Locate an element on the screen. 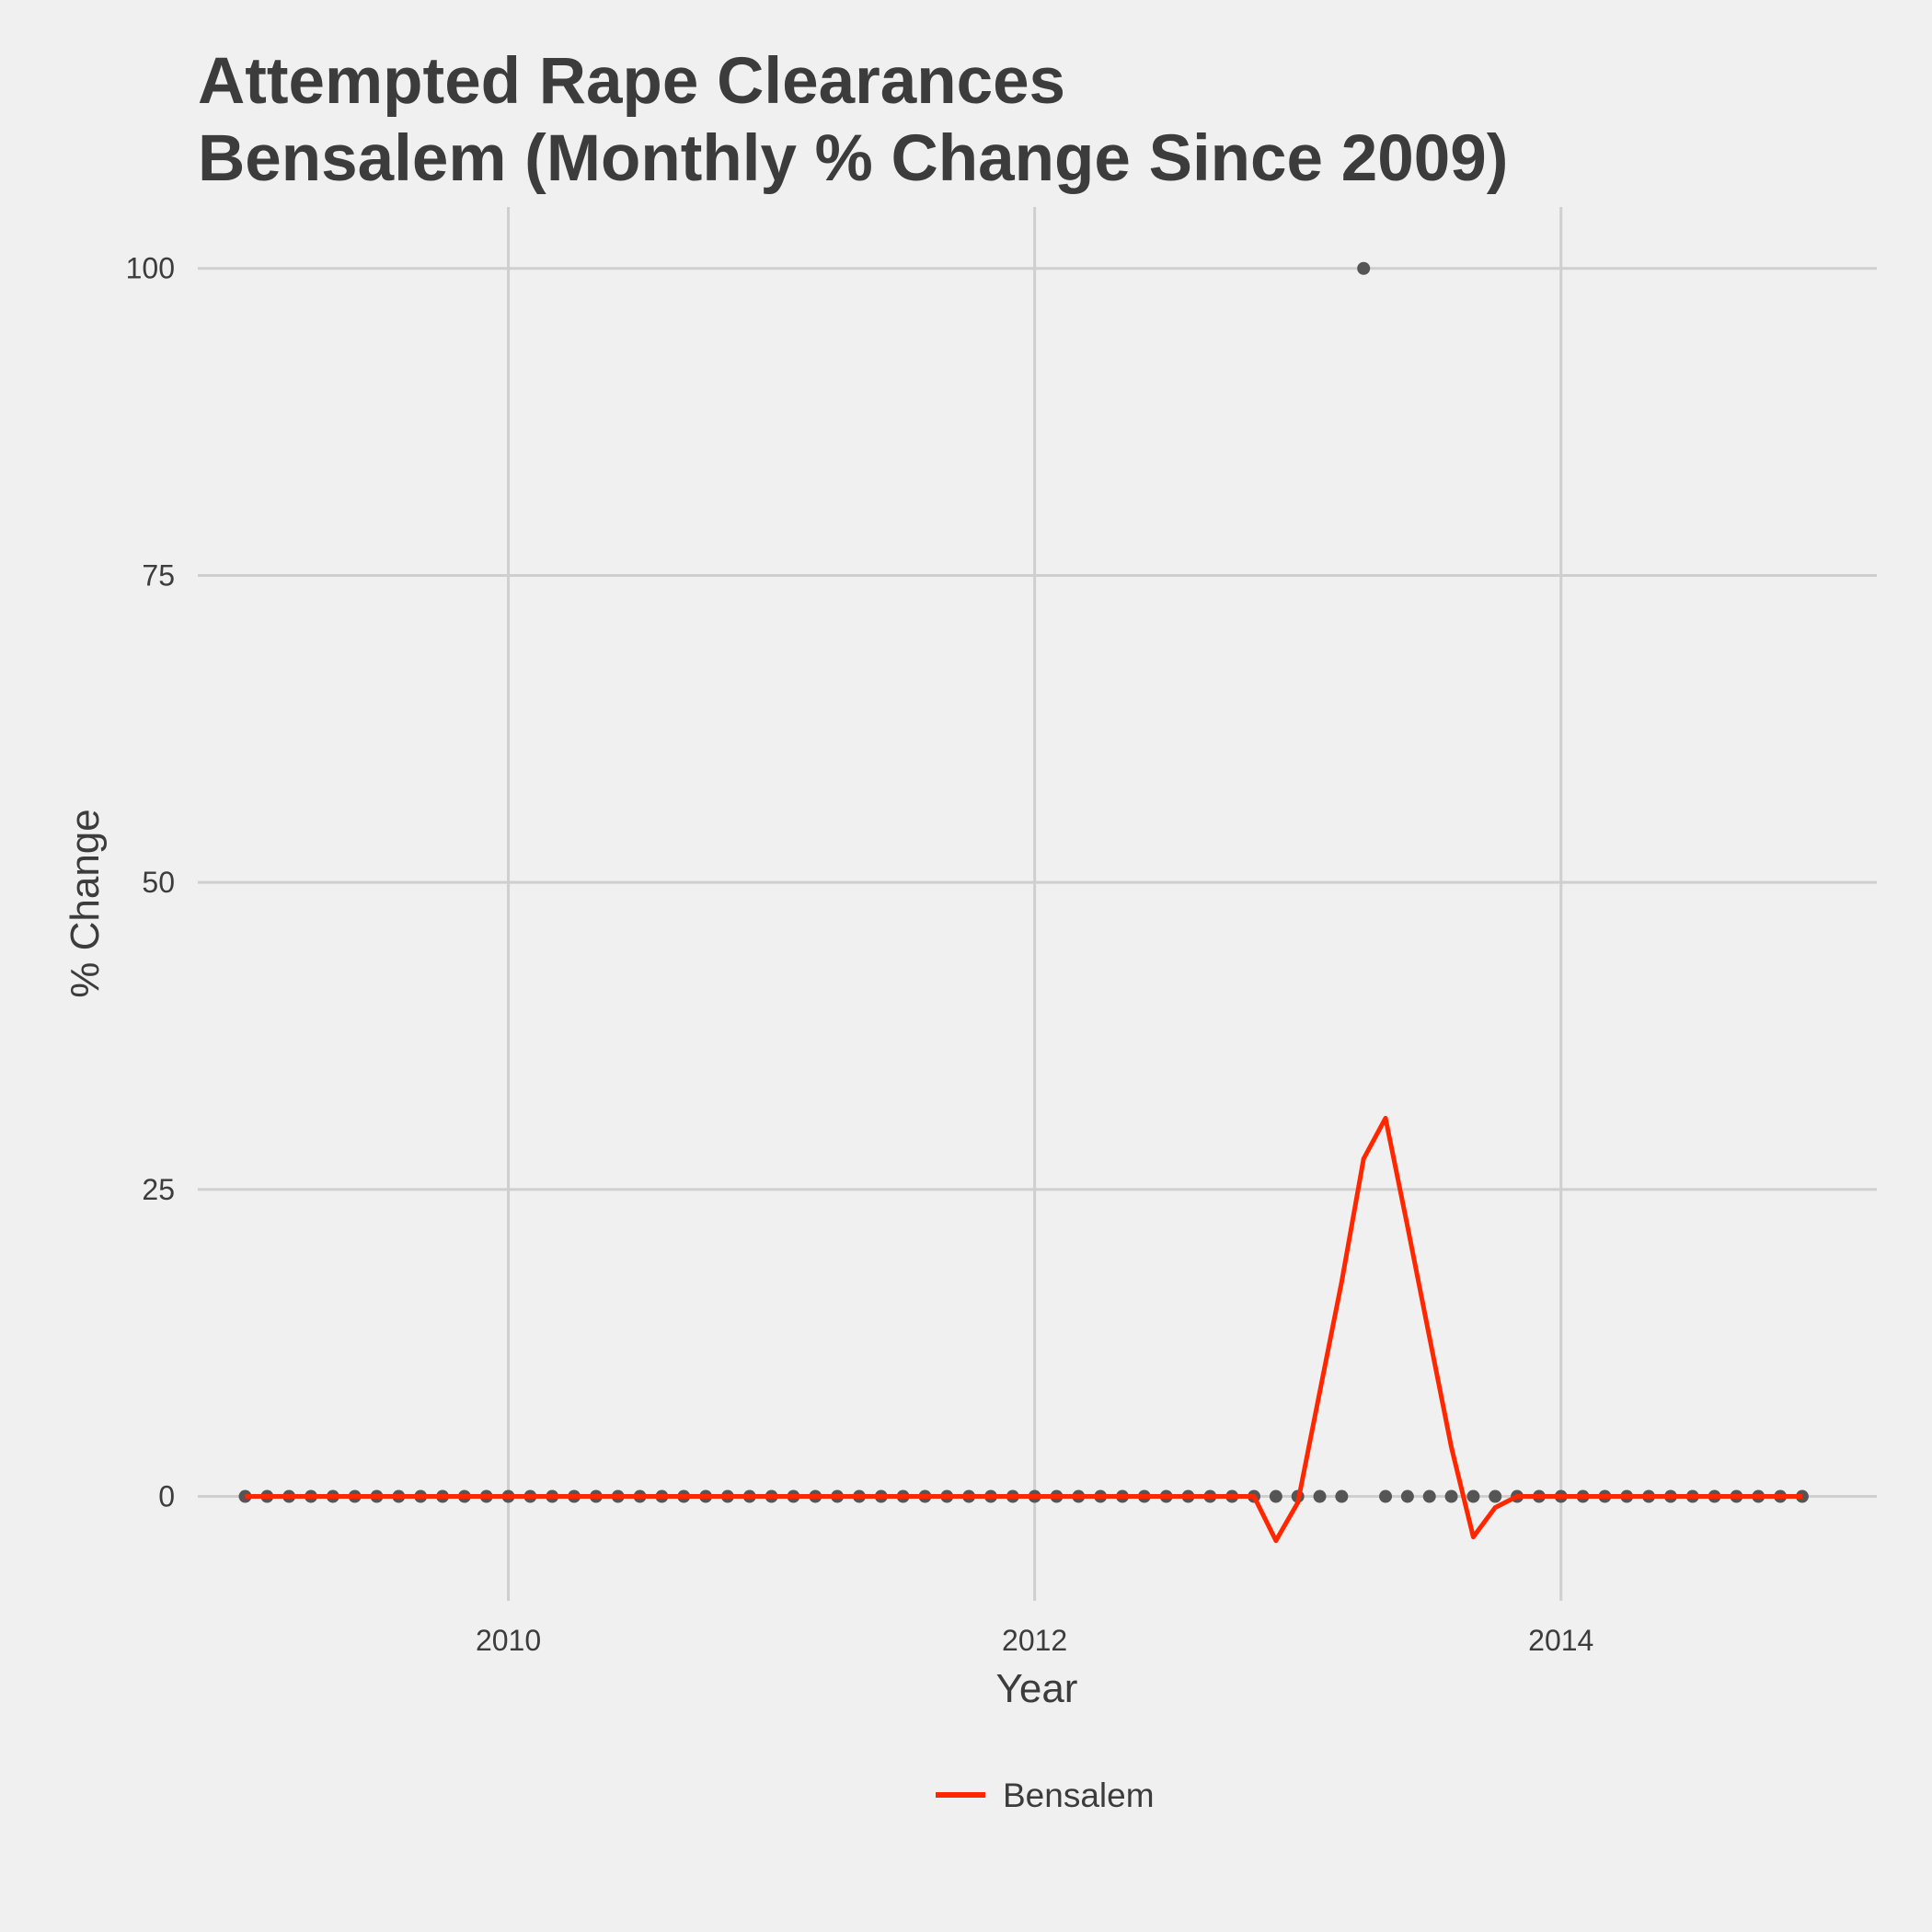 The width and height of the screenshot is (1932, 1932). x-tick-label: 2012 is located at coordinates (1034, 1640).